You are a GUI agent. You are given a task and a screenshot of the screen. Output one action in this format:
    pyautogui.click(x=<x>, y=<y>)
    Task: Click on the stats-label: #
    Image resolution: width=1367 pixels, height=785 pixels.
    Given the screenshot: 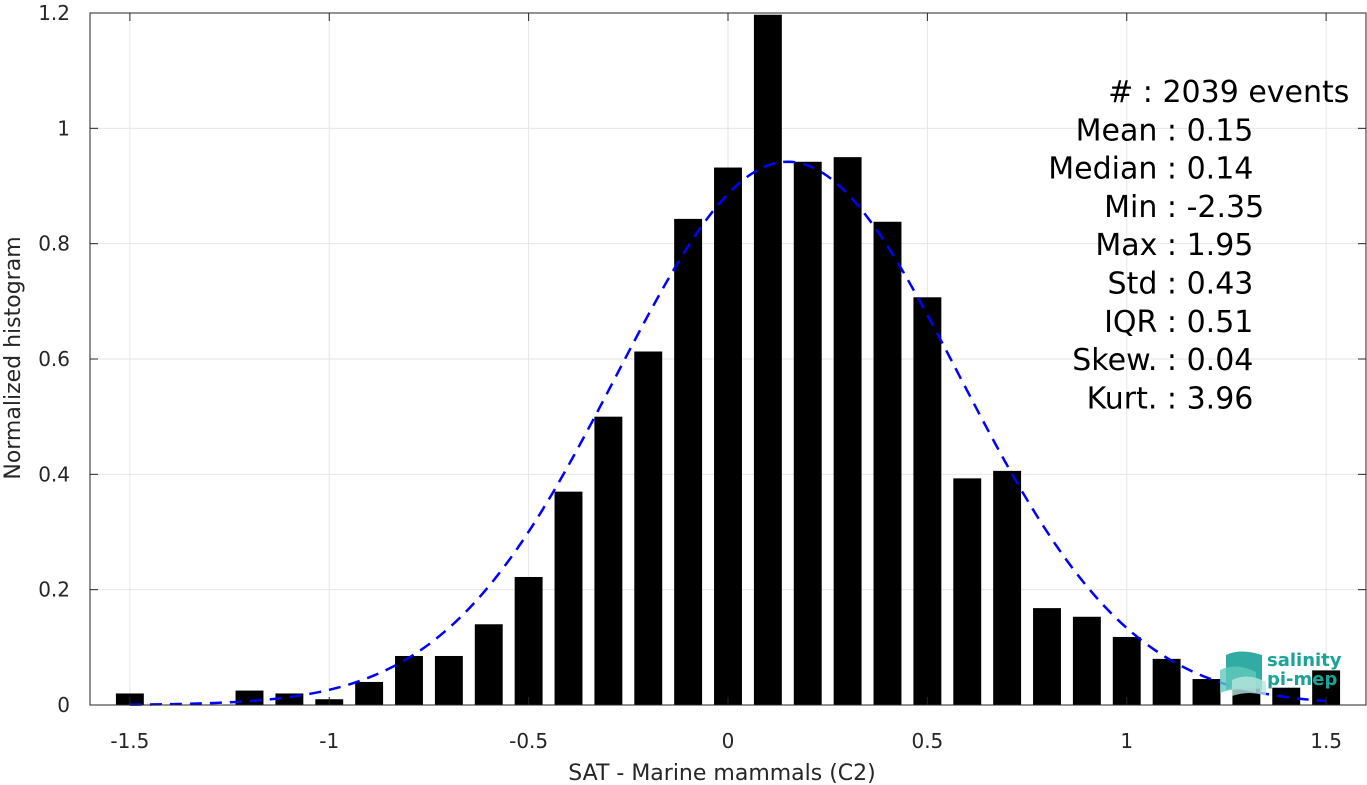 What is the action you would take?
    pyautogui.click(x=1125, y=92)
    